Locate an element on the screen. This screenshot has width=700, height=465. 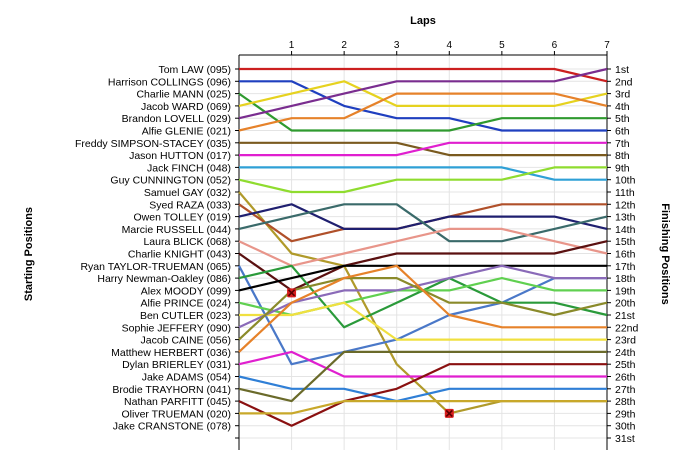
starting-position-label: Sophie JEFFERY (090) is located at coordinates (176, 328).